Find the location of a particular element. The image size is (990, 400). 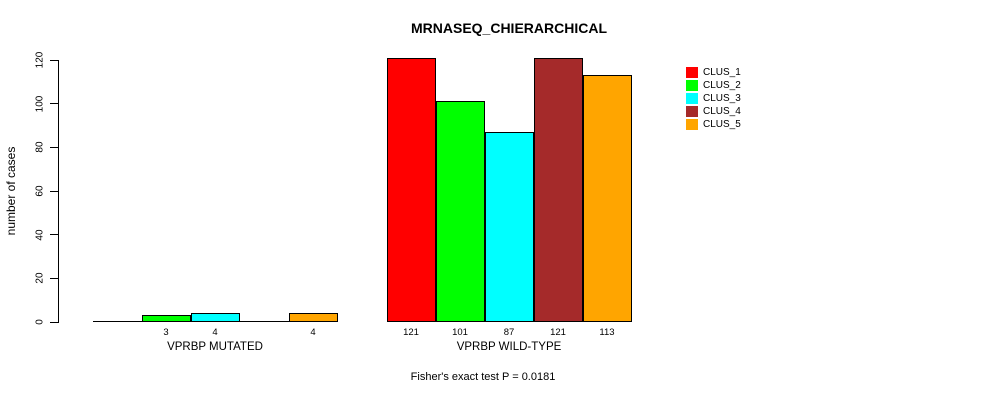

y-tick-label: 100 is located at coordinates (40, 103).